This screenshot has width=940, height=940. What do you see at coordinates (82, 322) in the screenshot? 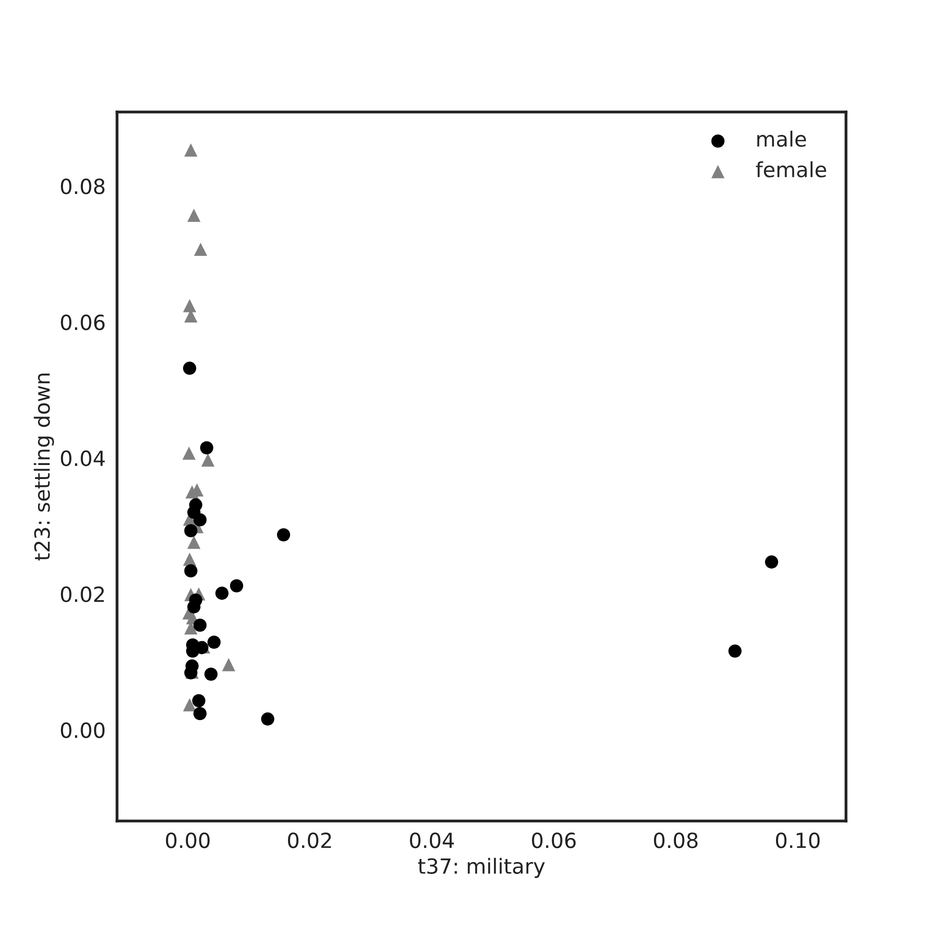
I see `y-tick-label: 0.06` at bounding box center [82, 322].